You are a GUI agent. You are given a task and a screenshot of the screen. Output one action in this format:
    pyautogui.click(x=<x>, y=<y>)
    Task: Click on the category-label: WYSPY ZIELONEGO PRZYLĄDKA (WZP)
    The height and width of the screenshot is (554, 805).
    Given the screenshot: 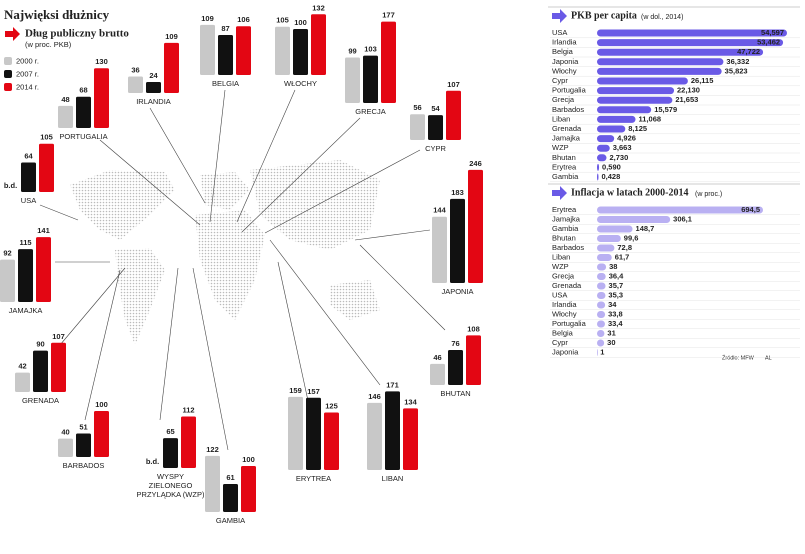 What is the action you would take?
    pyautogui.click(x=170, y=485)
    